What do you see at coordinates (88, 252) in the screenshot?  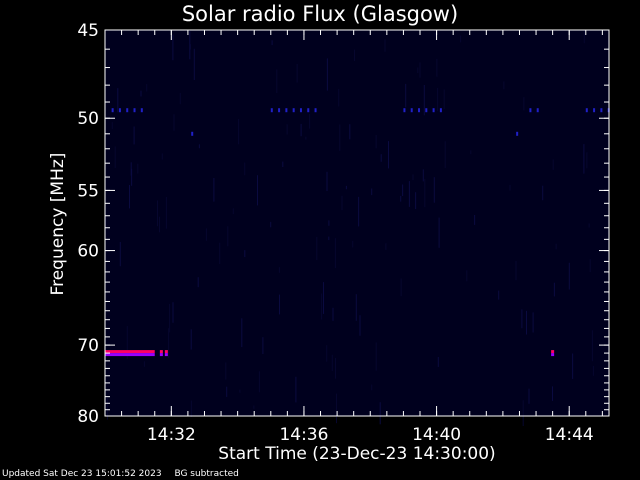 I see `y-tick-label: 60` at bounding box center [88, 252].